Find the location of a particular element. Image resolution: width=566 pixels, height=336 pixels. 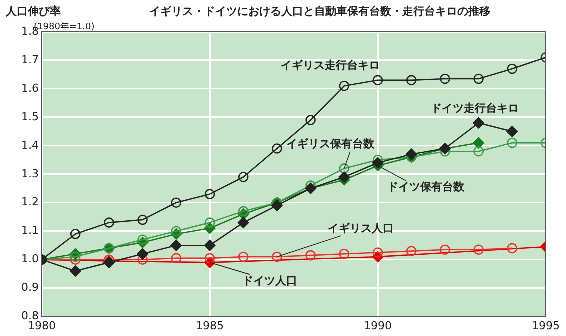

y-tick-label: 1.3 is located at coordinates (30, 173).